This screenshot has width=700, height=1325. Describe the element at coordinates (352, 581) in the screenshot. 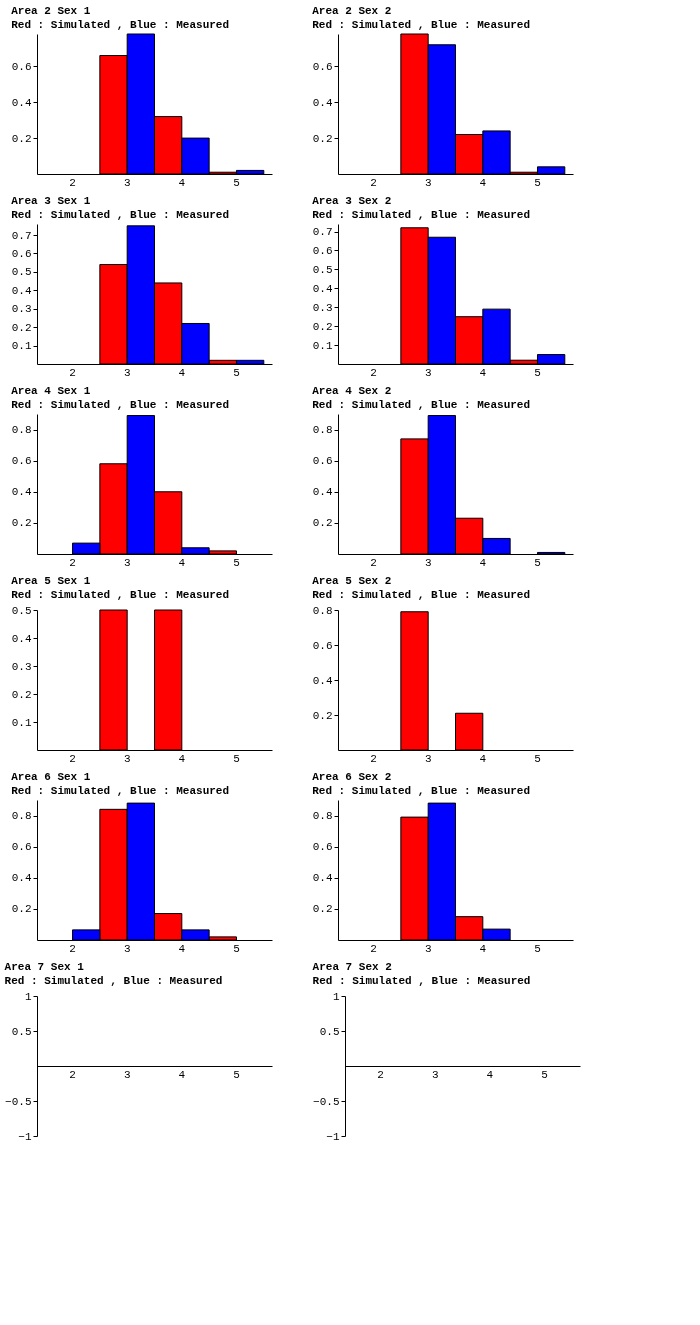

I see `chart-title: Area 5 Sex 2` at that location.